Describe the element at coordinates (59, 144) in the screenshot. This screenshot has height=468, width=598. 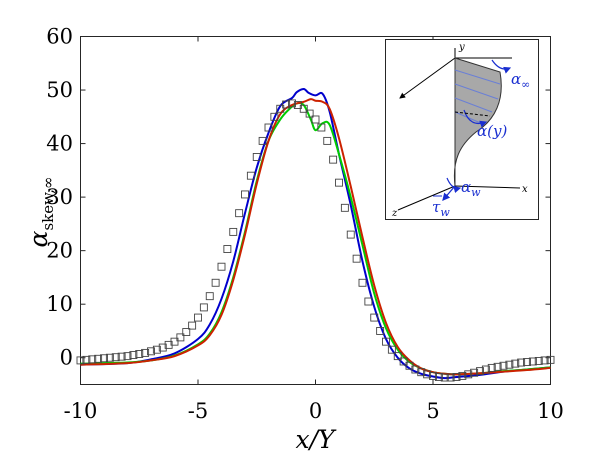
I see `y-tick-label-4: 40` at that location.